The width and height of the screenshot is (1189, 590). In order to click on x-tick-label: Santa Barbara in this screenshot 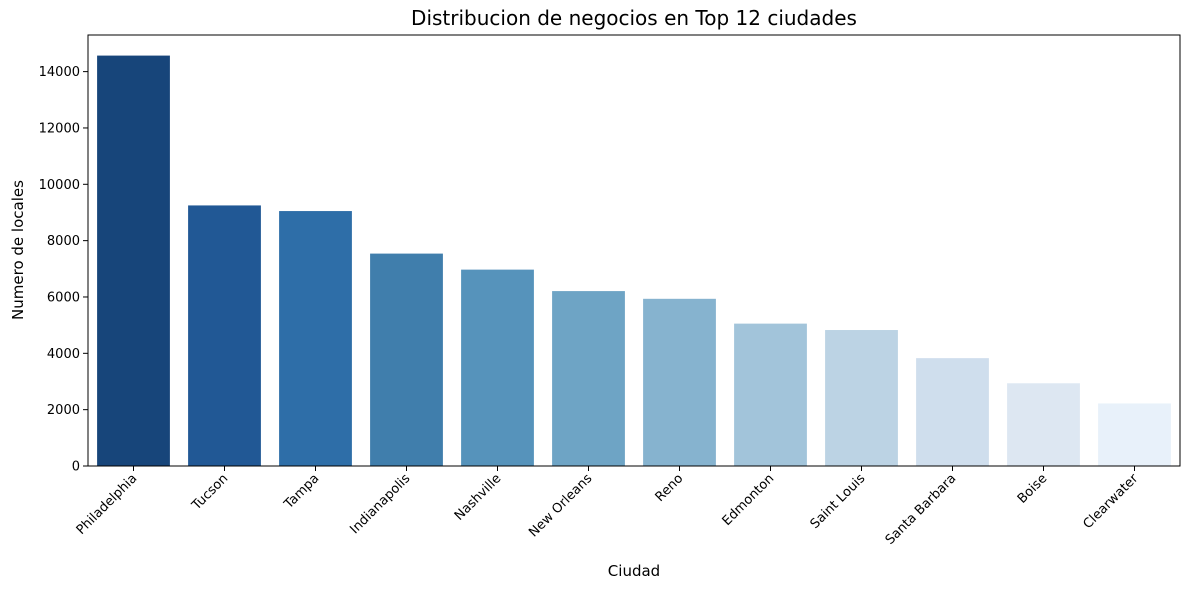, I will do `click(921, 509)`.